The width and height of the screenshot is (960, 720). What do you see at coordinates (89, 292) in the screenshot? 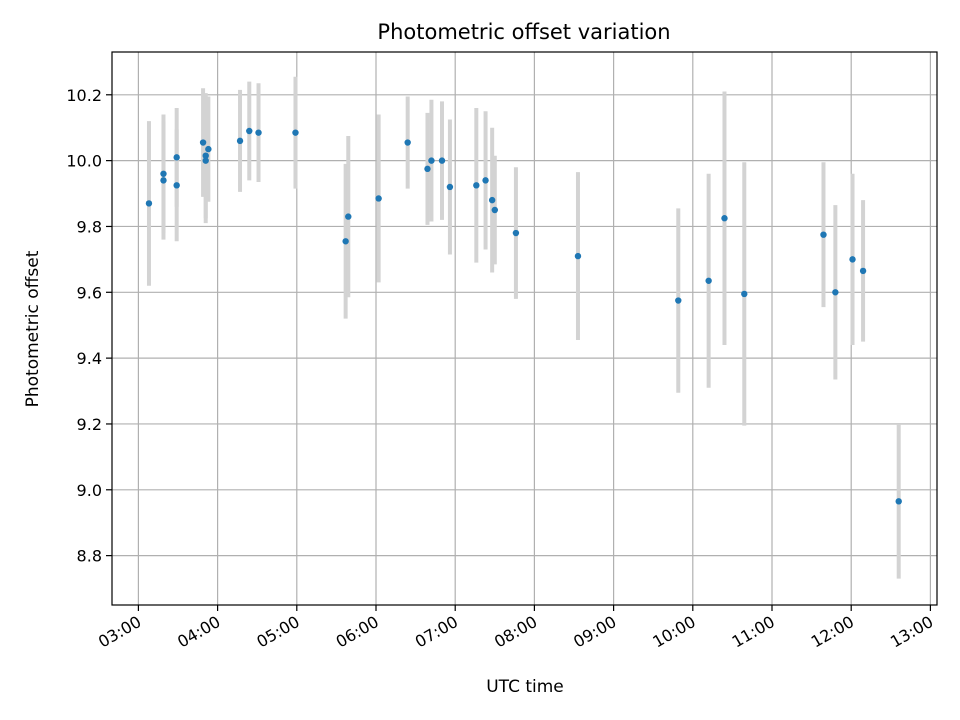
I see `y-tick-label: 9.6` at bounding box center [89, 292].